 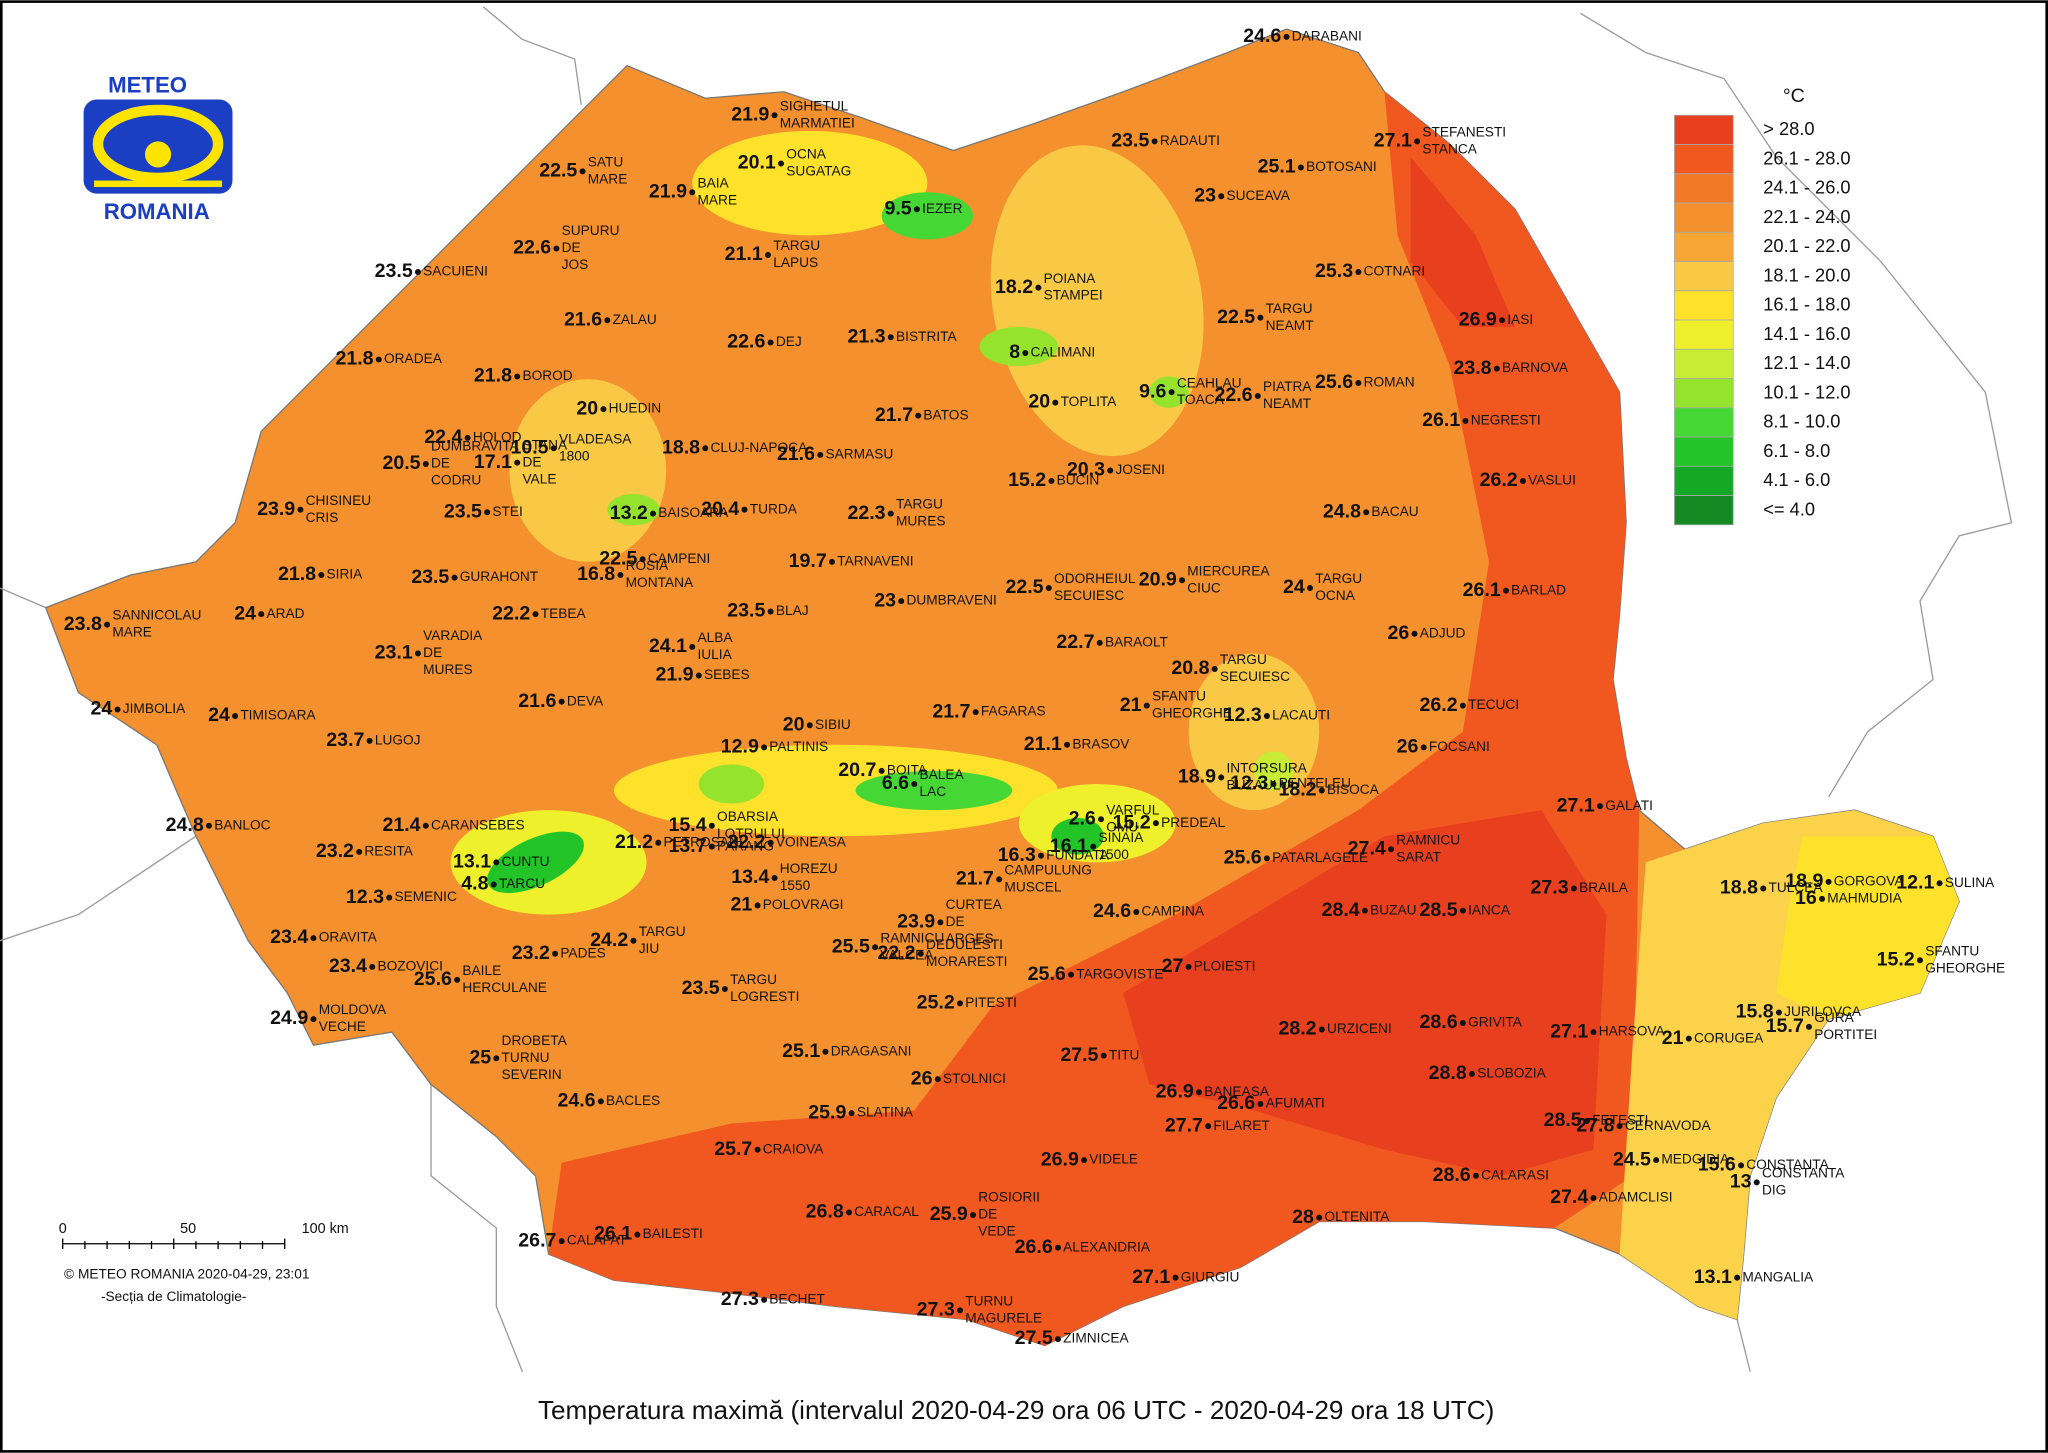 What do you see at coordinates (618, 558) in the screenshot?
I see `station-value: 22.5` at bounding box center [618, 558].